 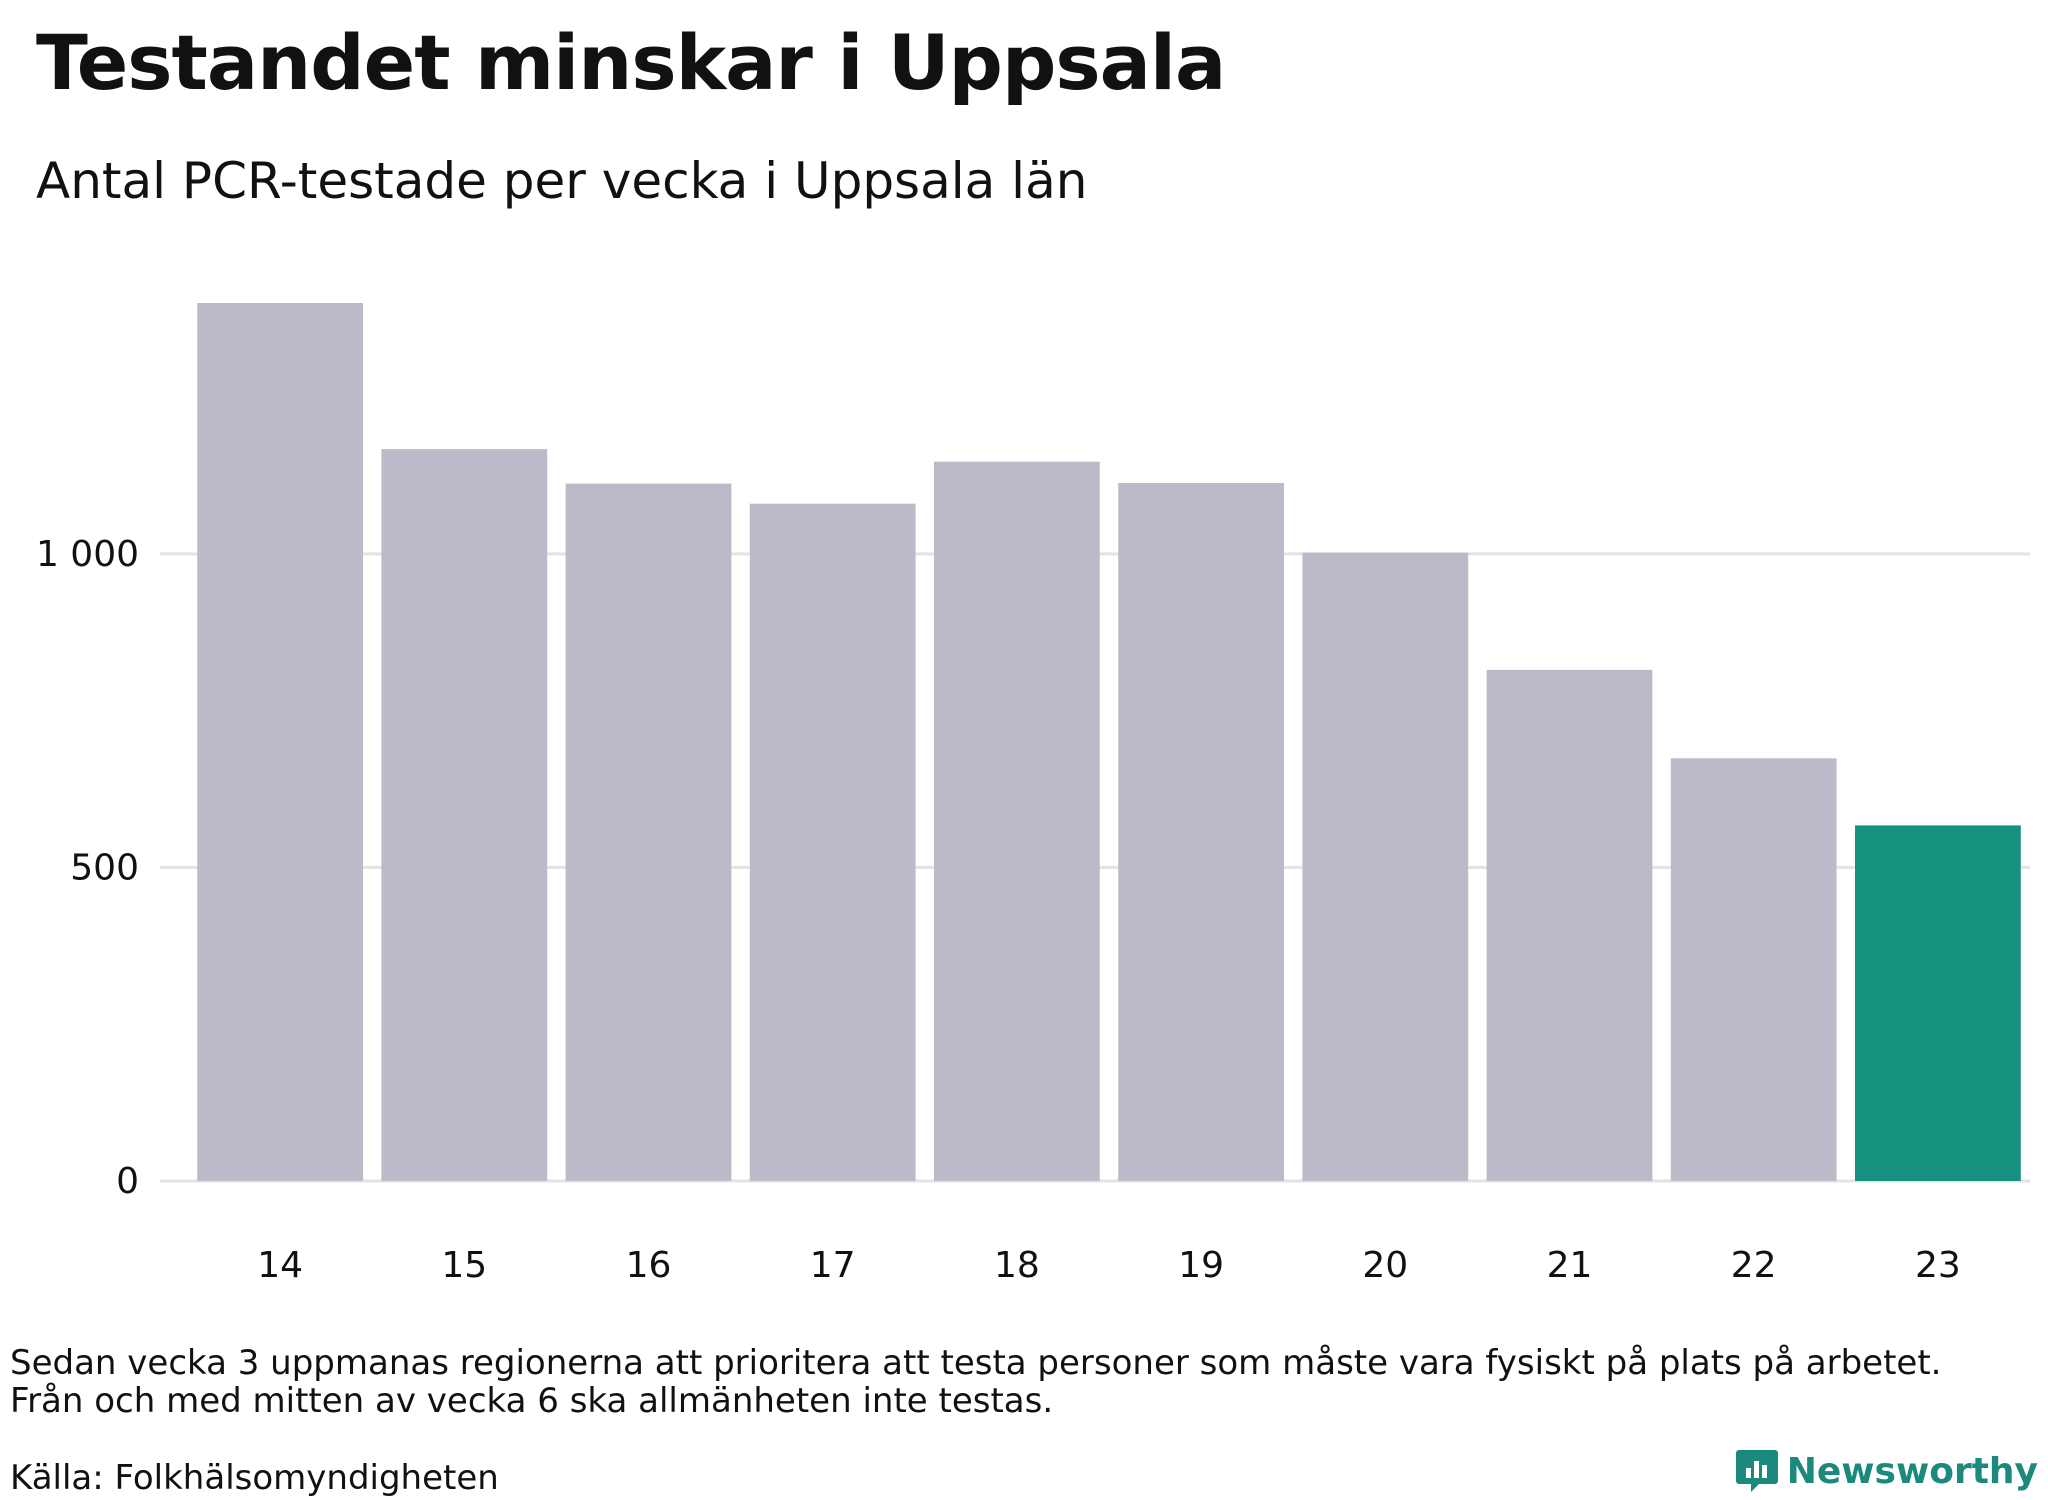 What do you see at coordinates (1201, 1265) in the screenshot?
I see `x-tick-label: 19` at bounding box center [1201, 1265].